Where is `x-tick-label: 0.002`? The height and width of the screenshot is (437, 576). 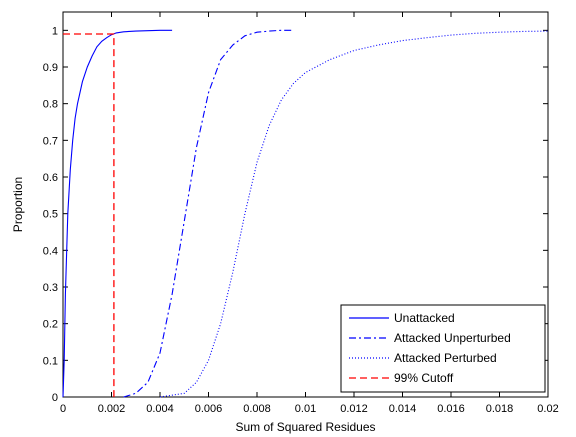 x-tick-label: 0.002 is located at coordinates (112, 409).